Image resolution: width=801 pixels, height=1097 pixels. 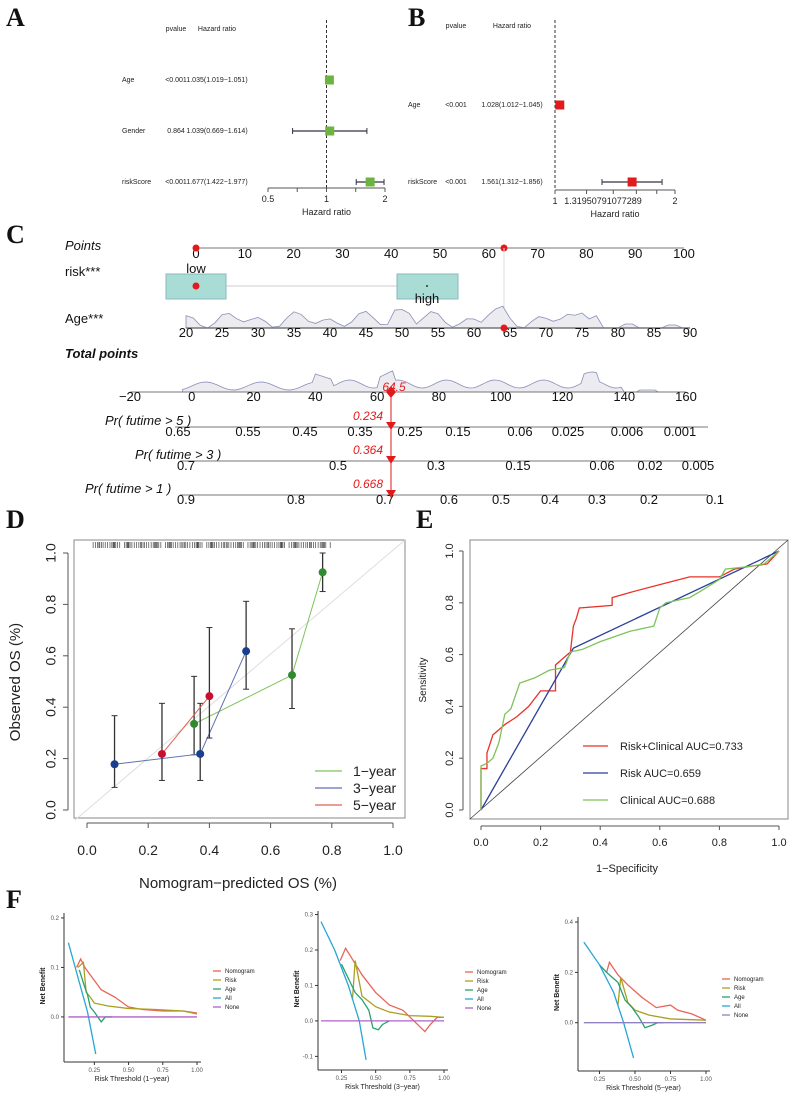 What do you see at coordinates (391, 253) in the screenshot?
I see `points-tick-label: 40` at bounding box center [391, 253].